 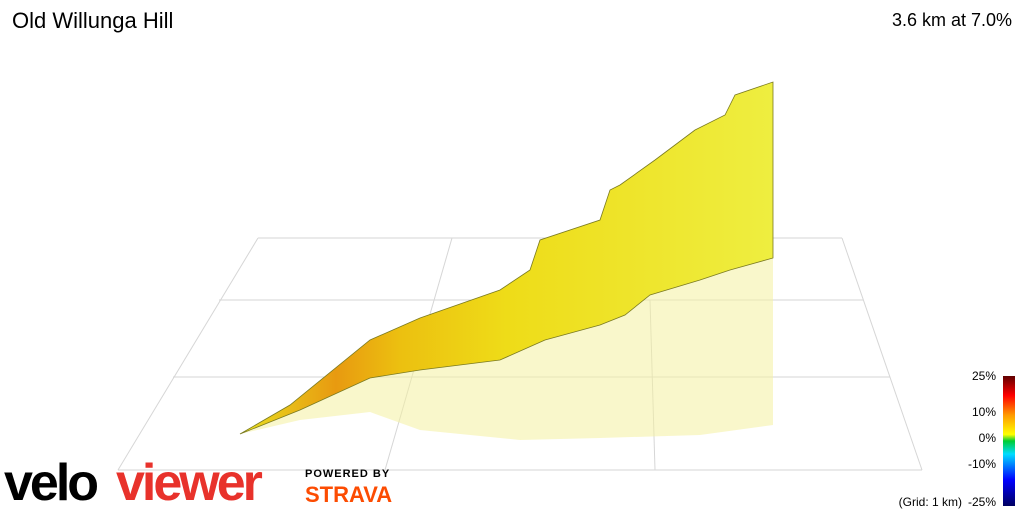 What do you see at coordinates (92, 20) in the screenshot?
I see `title: Old Willunga Hill` at bounding box center [92, 20].